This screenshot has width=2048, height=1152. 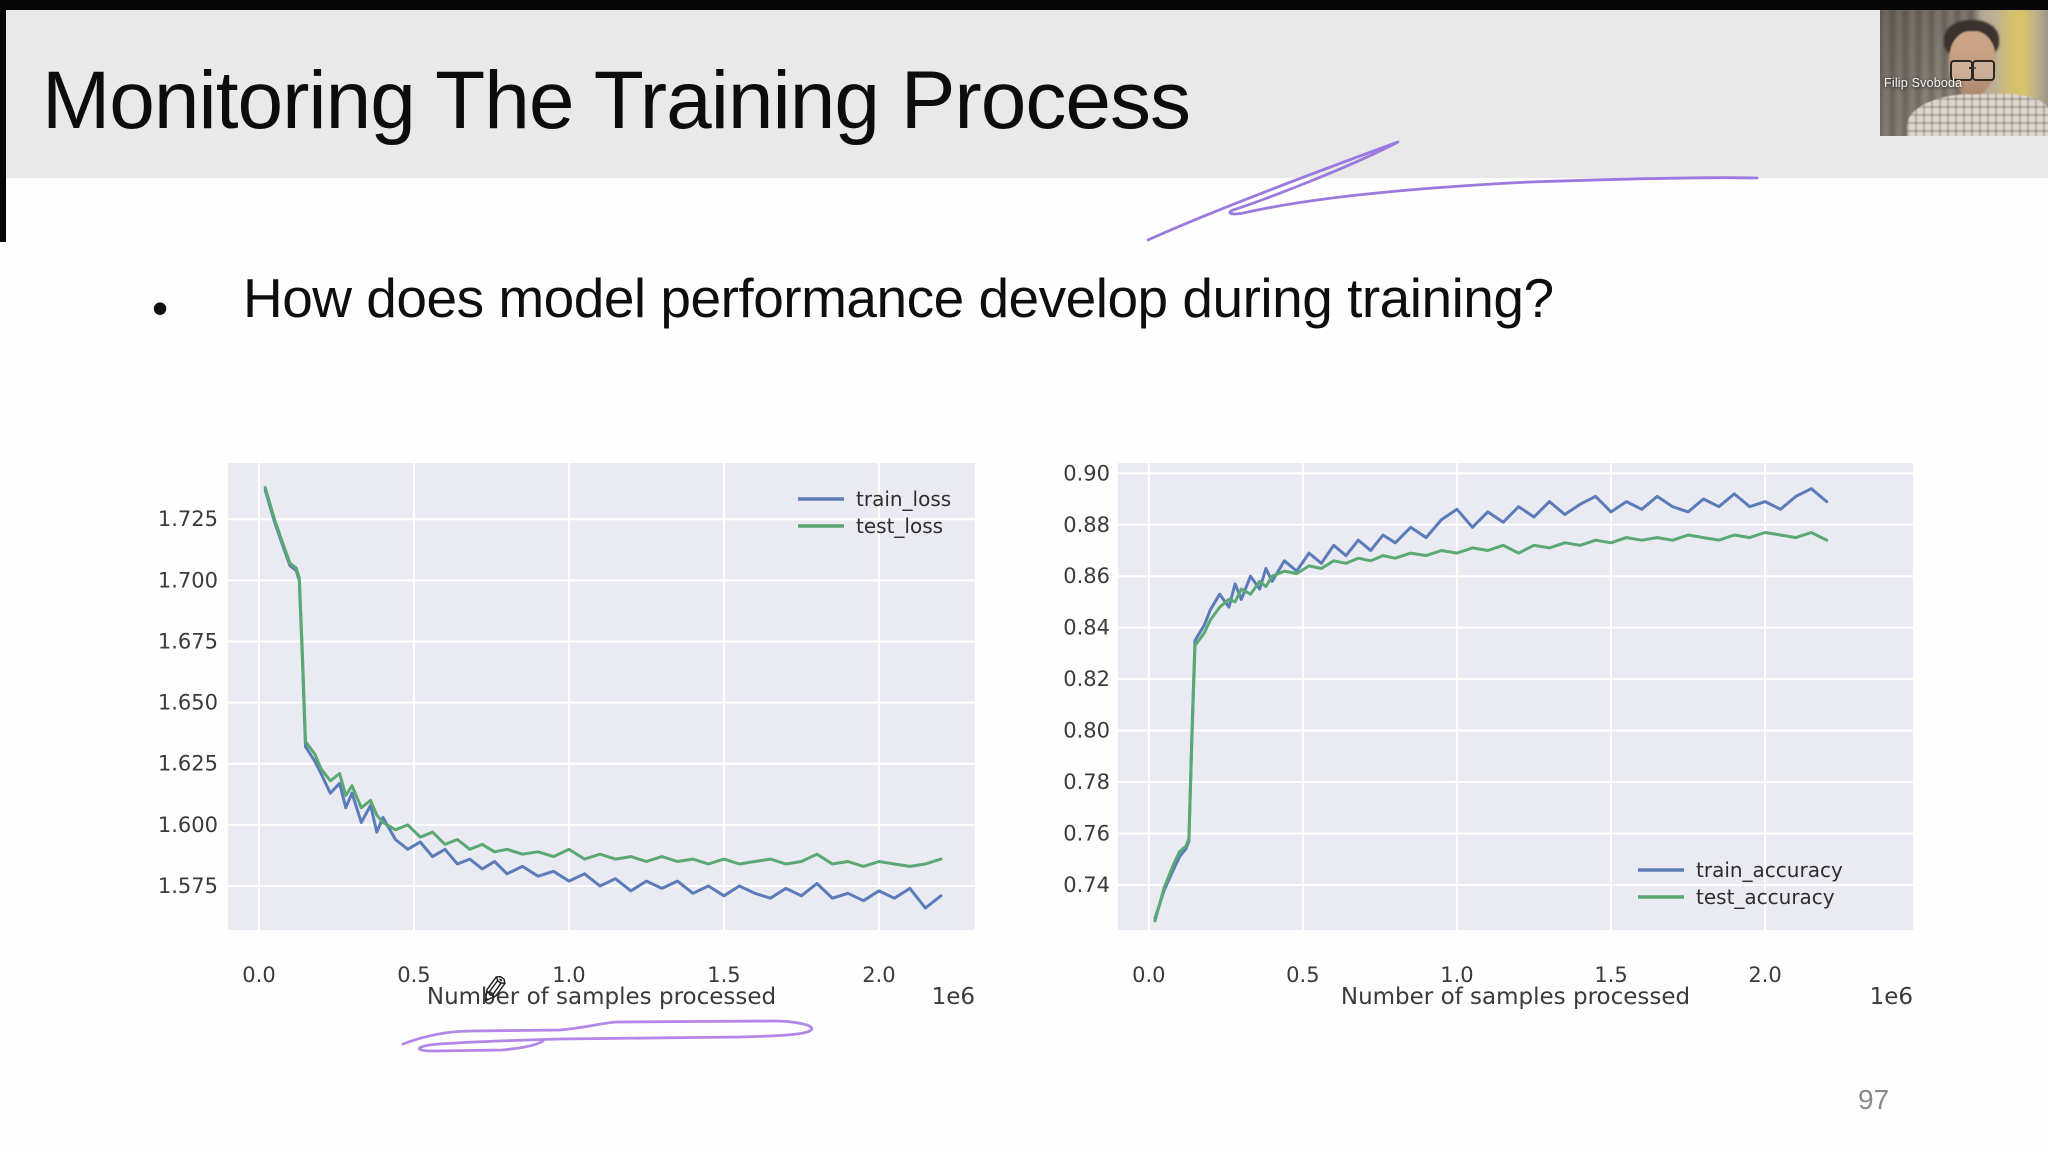 What do you see at coordinates (189, 519) in the screenshot?
I see `svg-text: 1.725` at bounding box center [189, 519].